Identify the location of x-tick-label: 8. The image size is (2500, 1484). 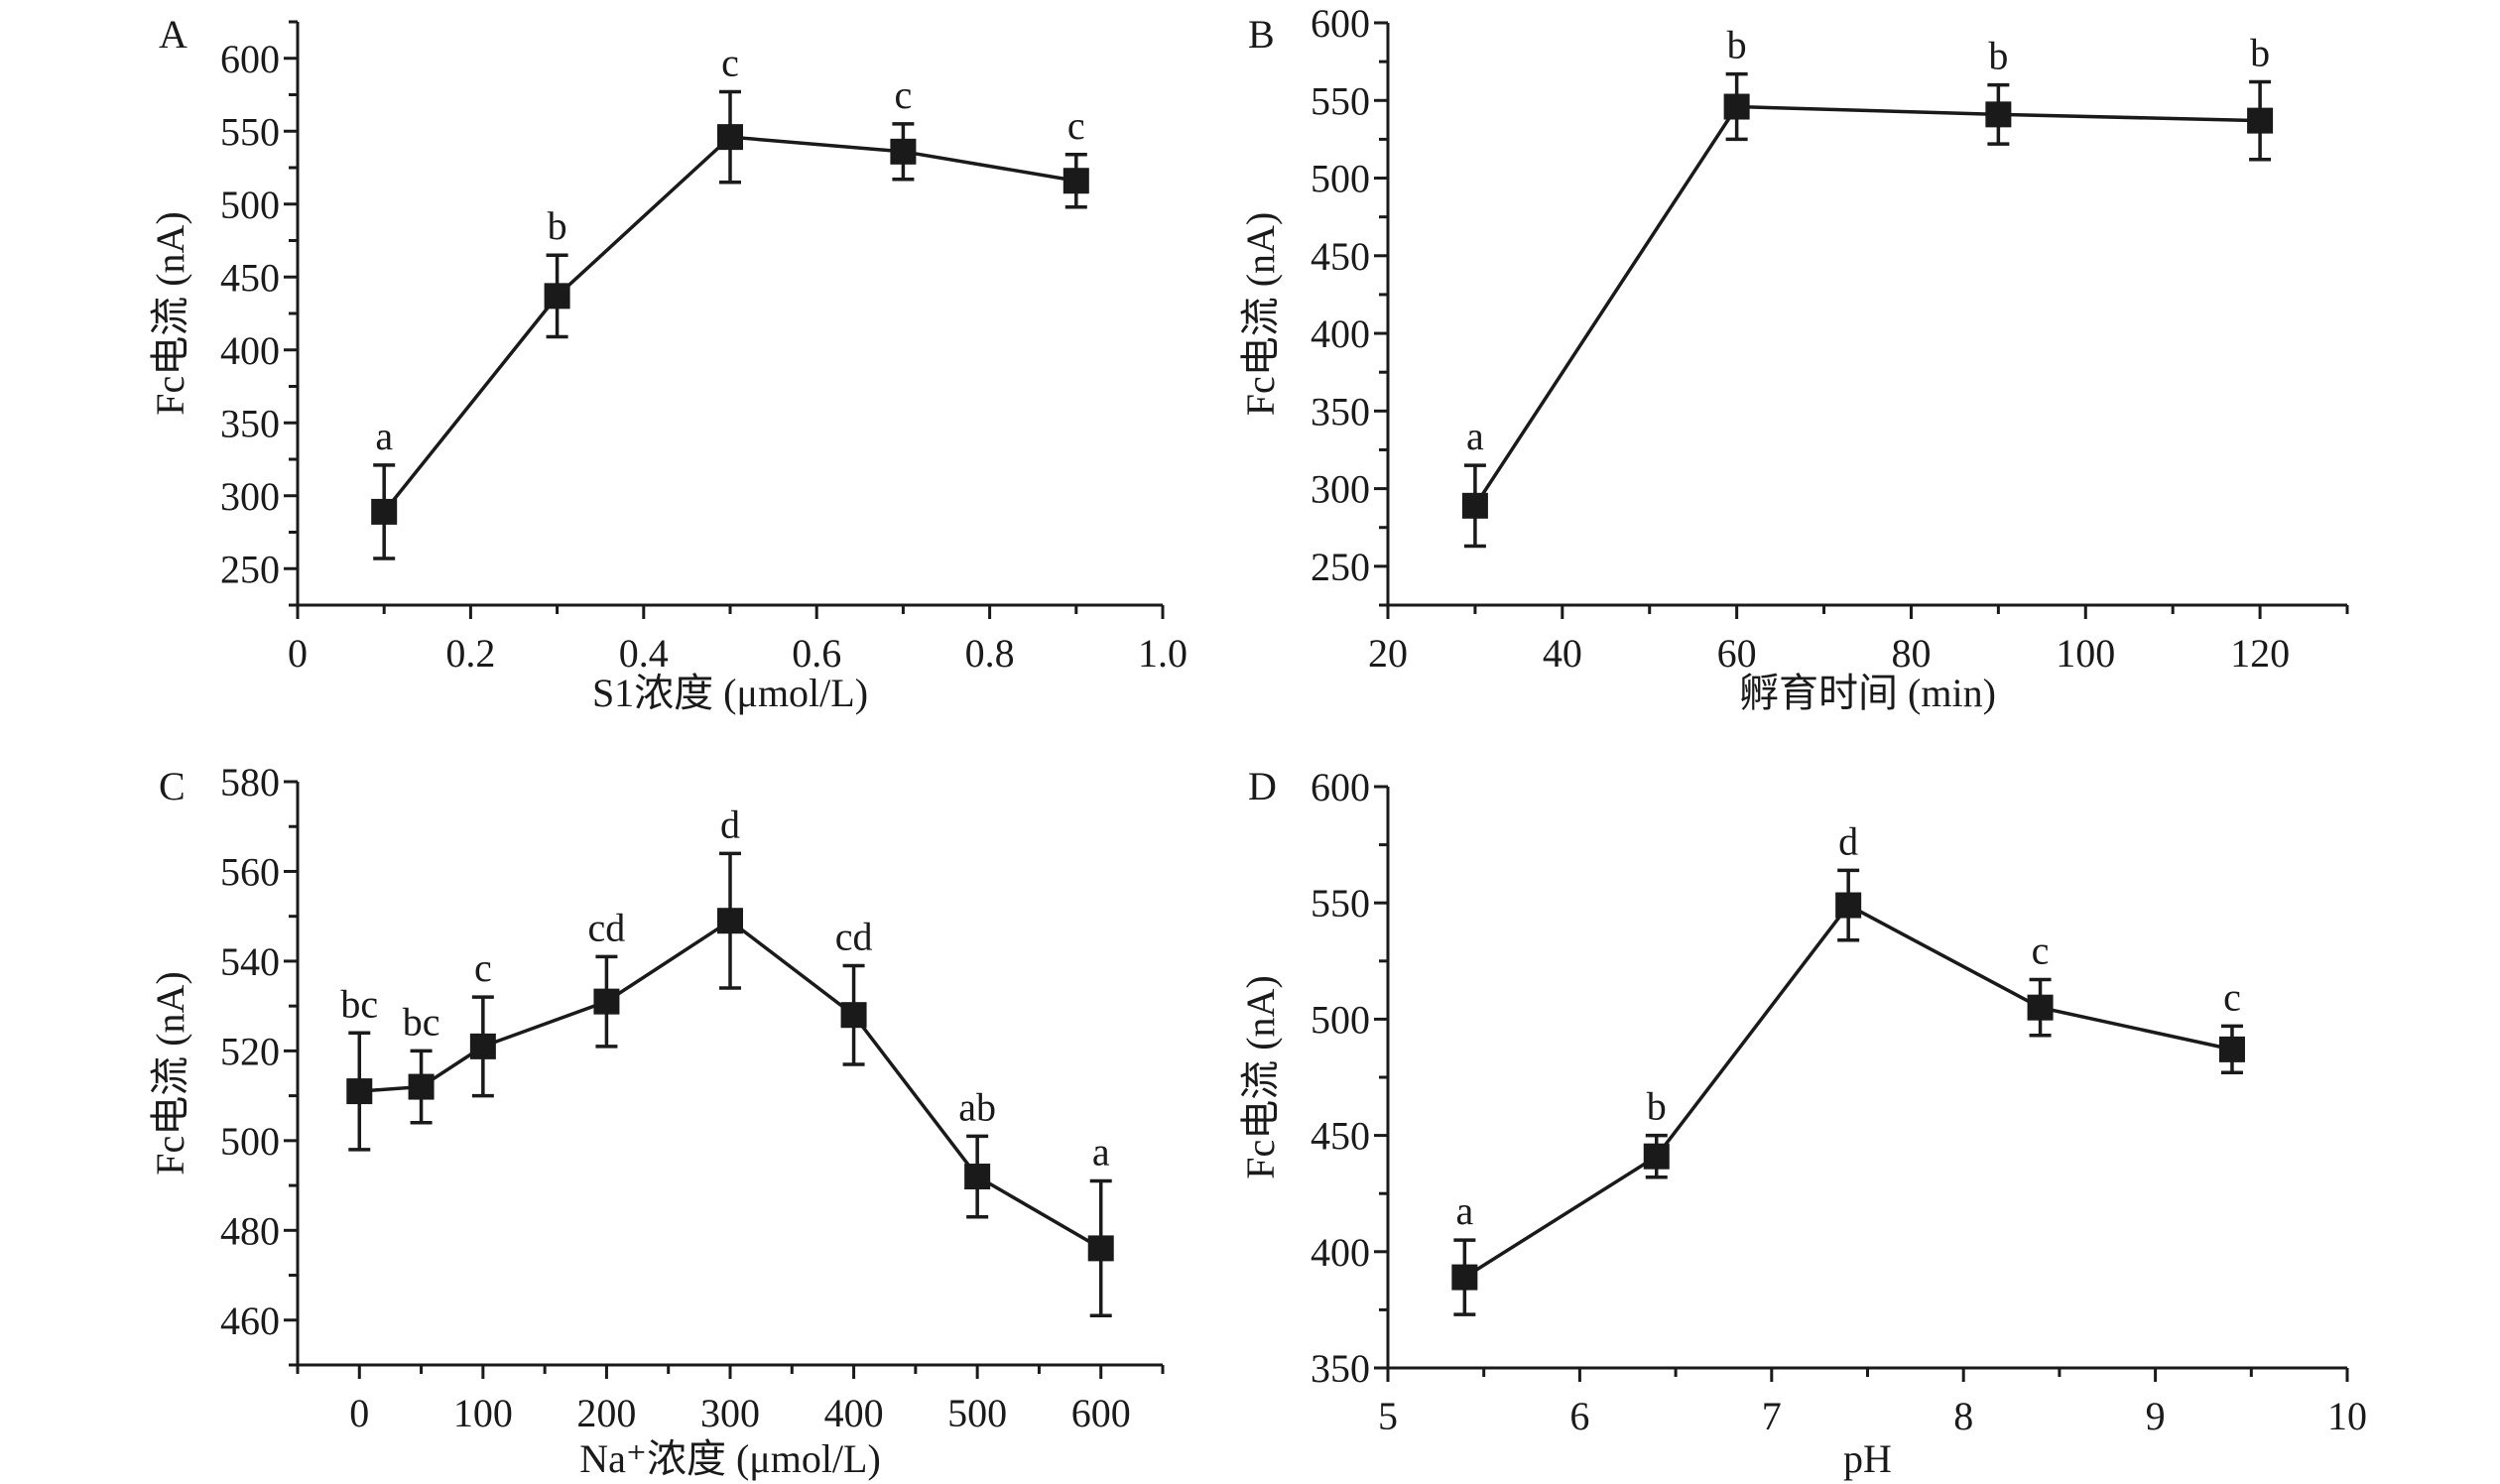
(1963, 1416).